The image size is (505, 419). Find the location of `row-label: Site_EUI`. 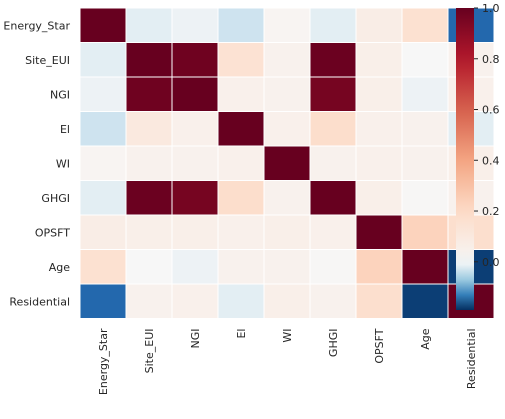

row-label: Site_EUI is located at coordinates (47, 60).